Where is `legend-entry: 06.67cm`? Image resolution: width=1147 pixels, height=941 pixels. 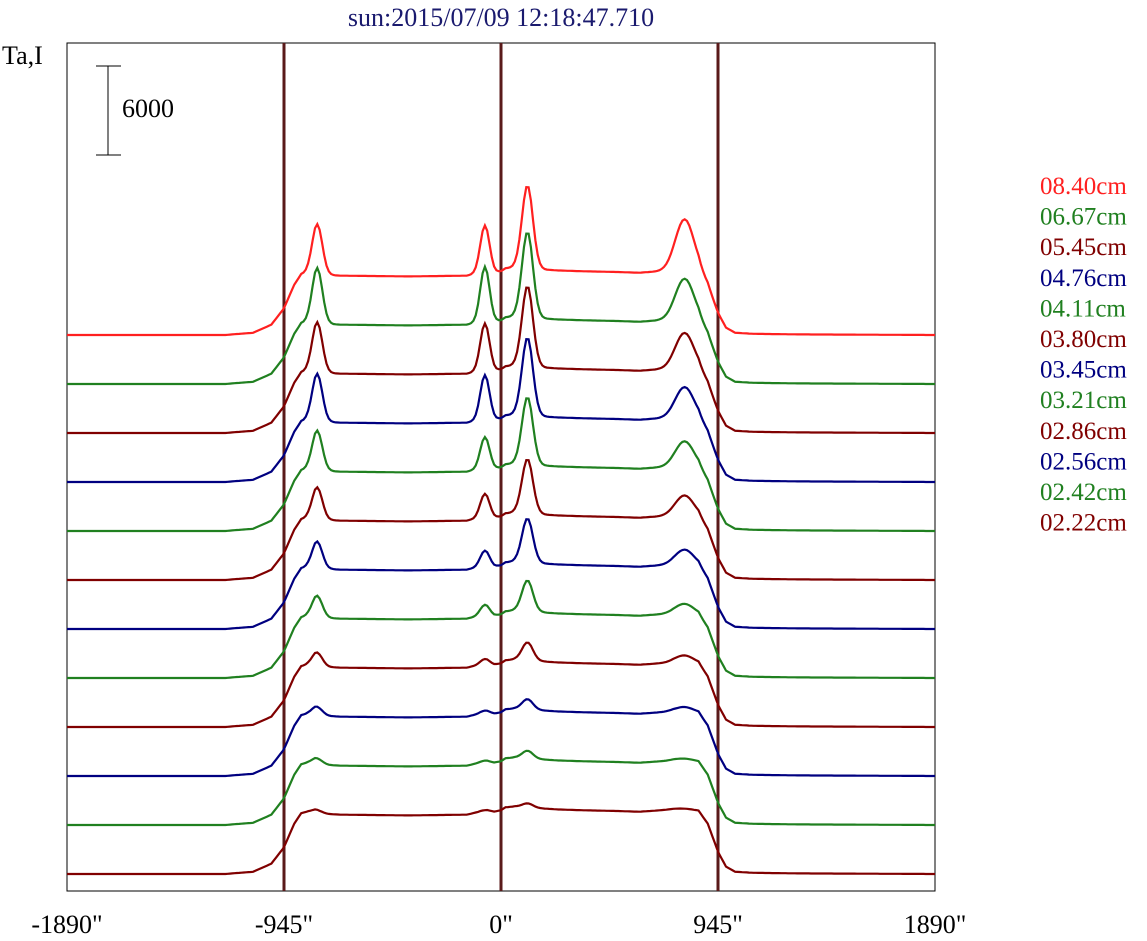
legend-entry: 06.67cm is located at coordinates (1083, 217).